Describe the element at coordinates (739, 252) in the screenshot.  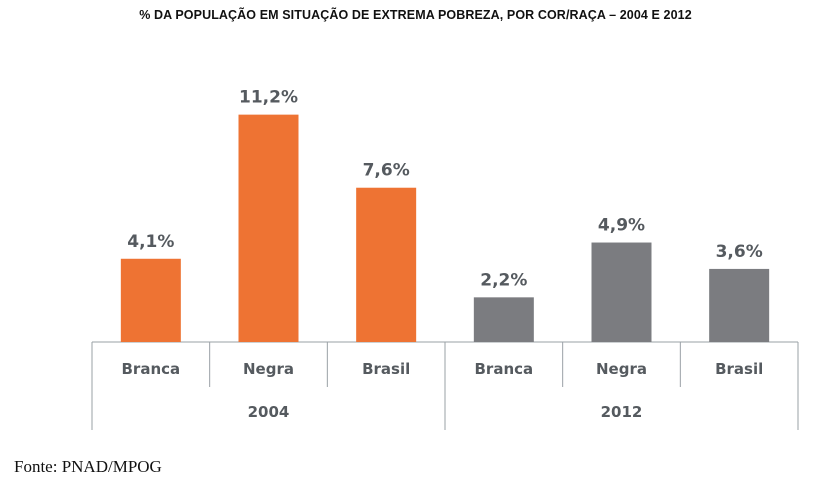
I see `value-label: 3,6%` at that location.